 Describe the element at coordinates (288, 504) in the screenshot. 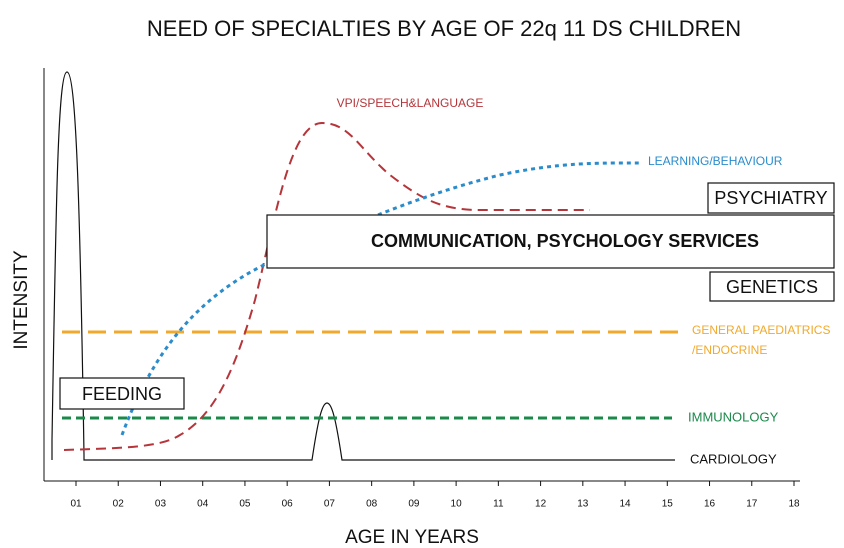

I see `x-tick-label: 06` at that location.